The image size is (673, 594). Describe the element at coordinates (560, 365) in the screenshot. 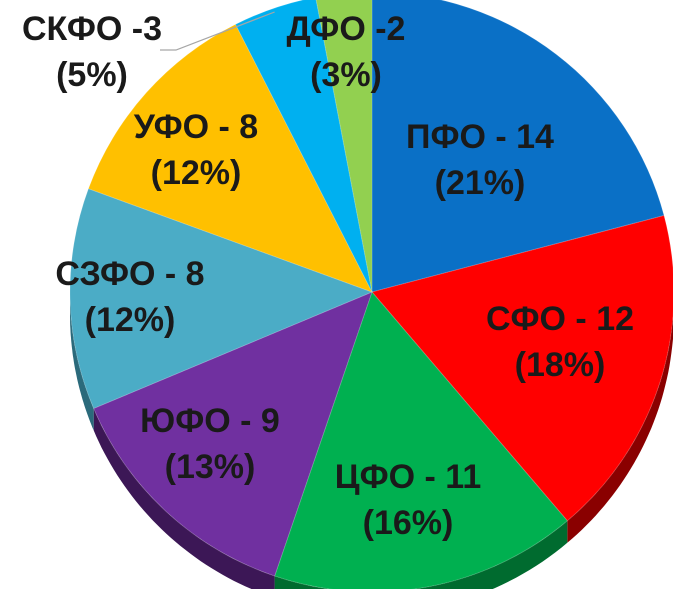

I see `slice-percent-label-2: (18%)` at that location.